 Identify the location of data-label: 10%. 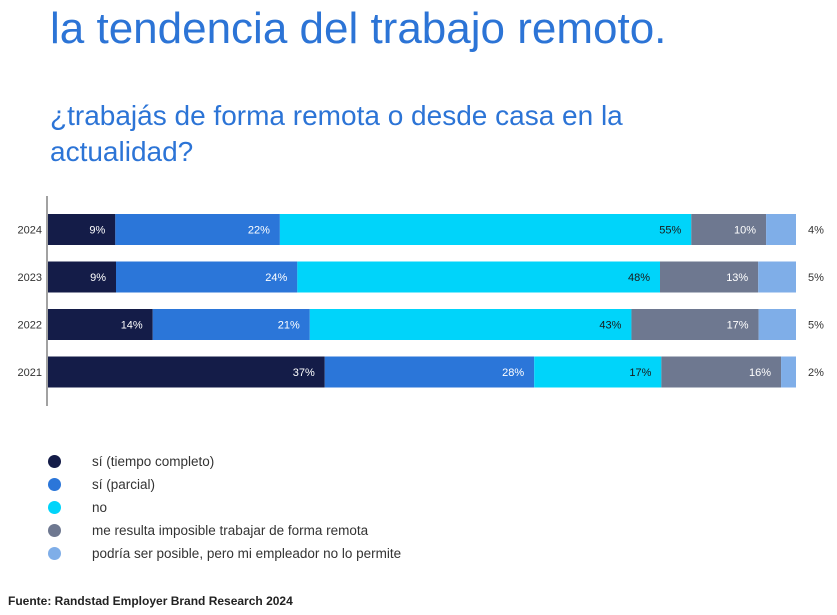
(745, 231).